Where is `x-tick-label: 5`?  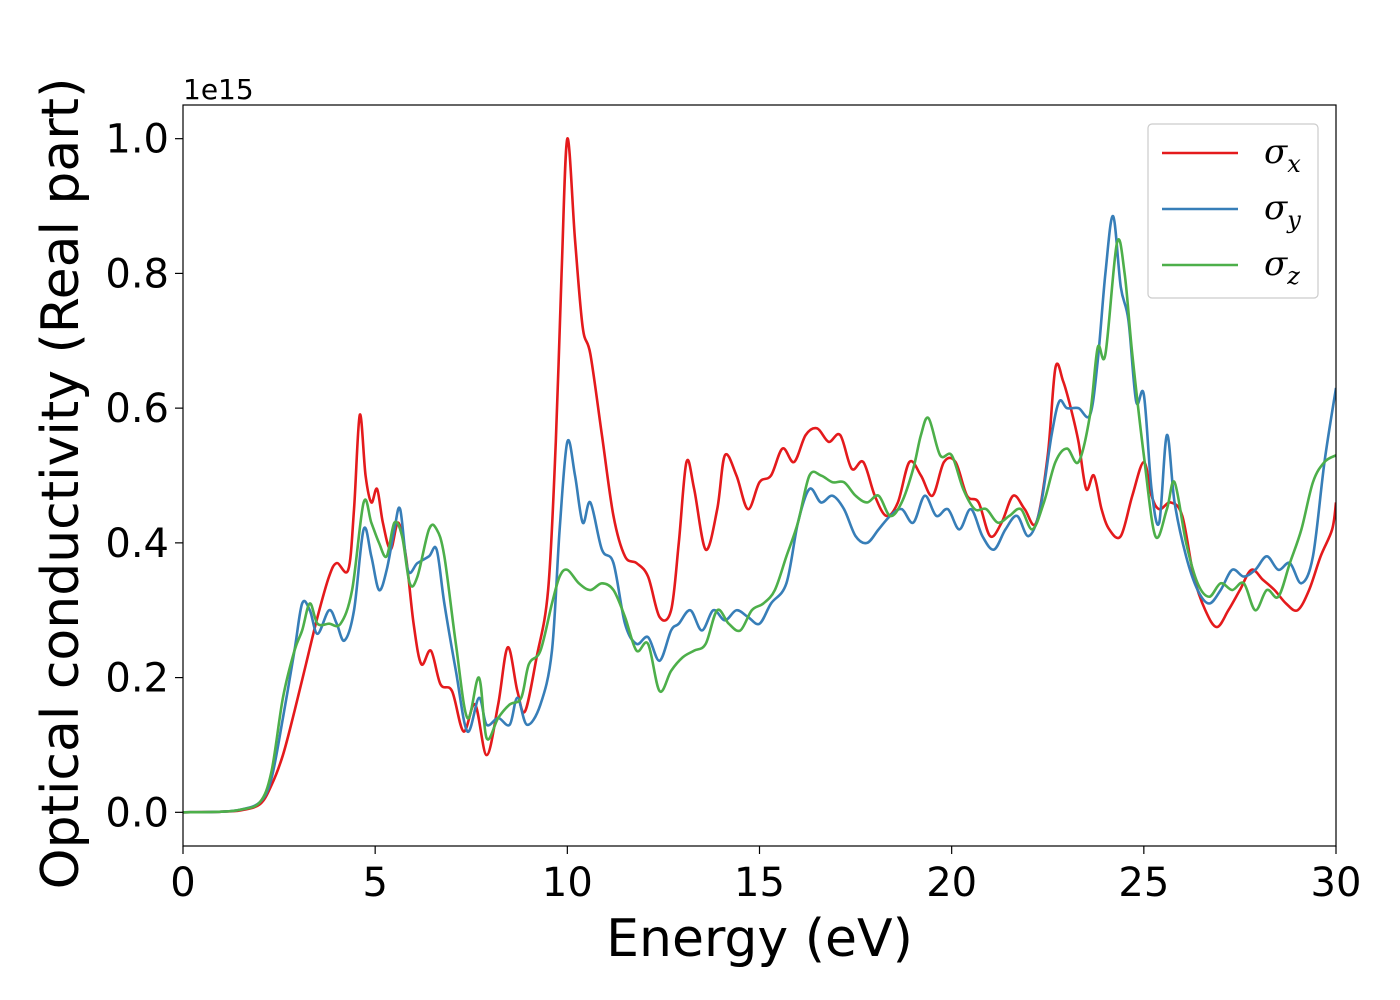
x-tick-label: 5 is located at coordinates (374, 883).